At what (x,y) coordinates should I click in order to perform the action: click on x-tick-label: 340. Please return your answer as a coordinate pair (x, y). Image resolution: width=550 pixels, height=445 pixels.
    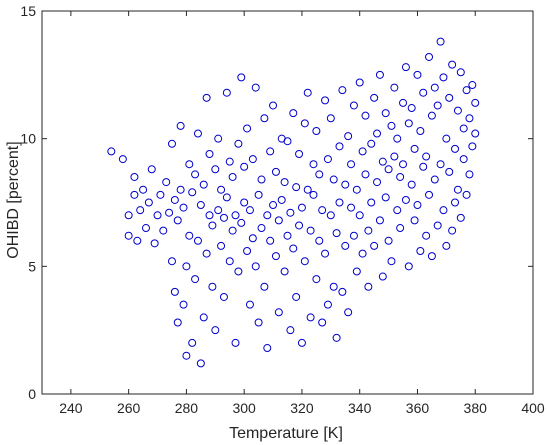
    Looking at the image, I should click on (360, 408).